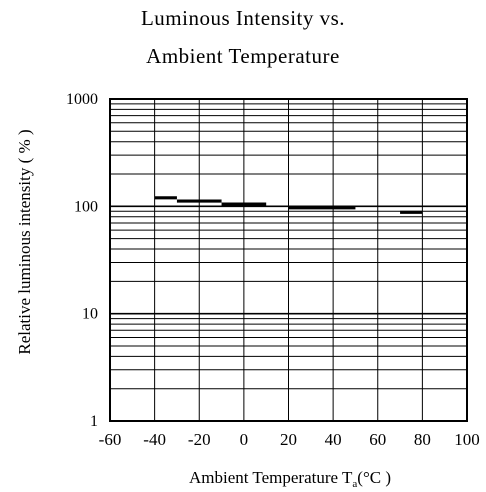 The image size is (486, 492). What do you see at coordinates (374, 477) in the screenshot?
I see `x-axis-label-unit: (°C )` at bounding box center [374, 477].